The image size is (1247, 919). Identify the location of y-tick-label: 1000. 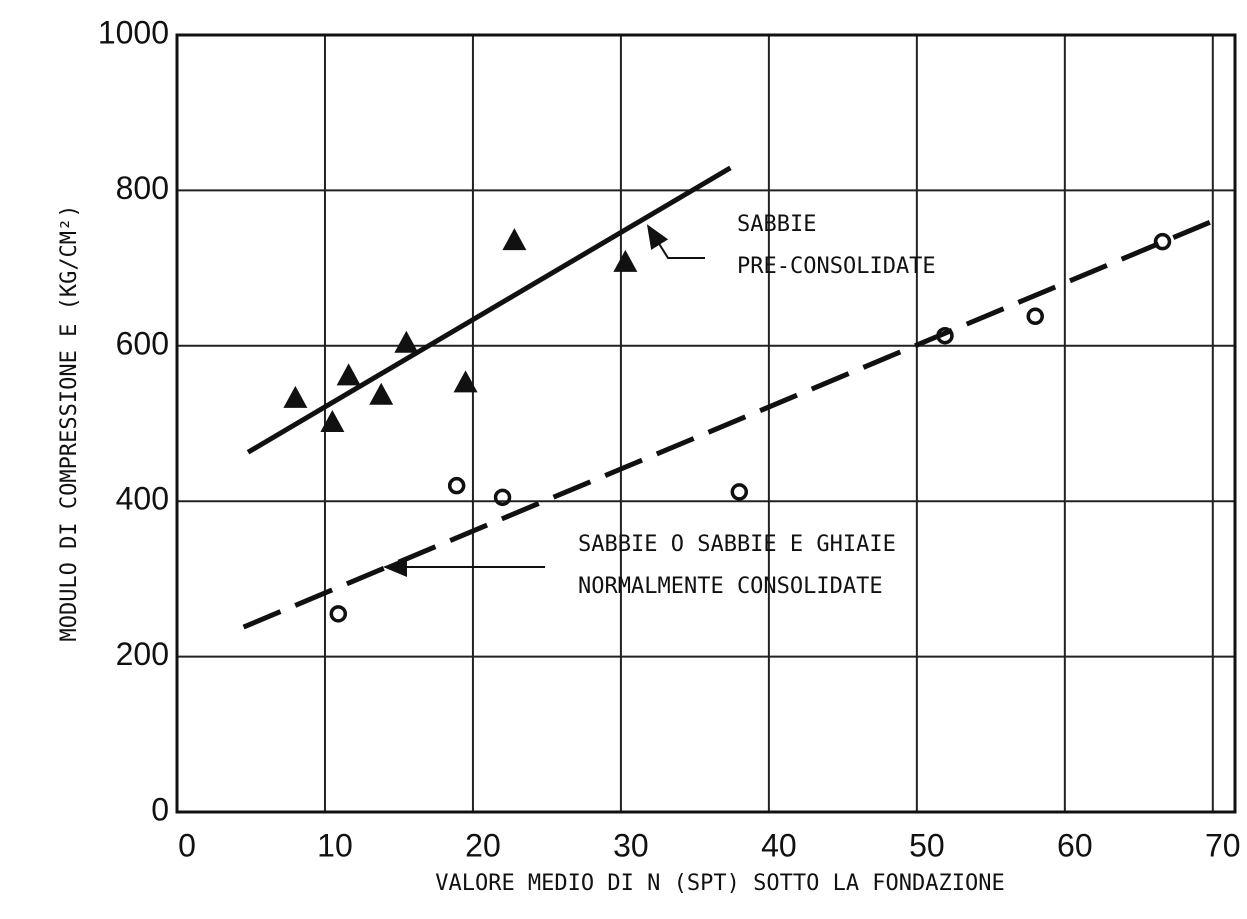
(133, 32).